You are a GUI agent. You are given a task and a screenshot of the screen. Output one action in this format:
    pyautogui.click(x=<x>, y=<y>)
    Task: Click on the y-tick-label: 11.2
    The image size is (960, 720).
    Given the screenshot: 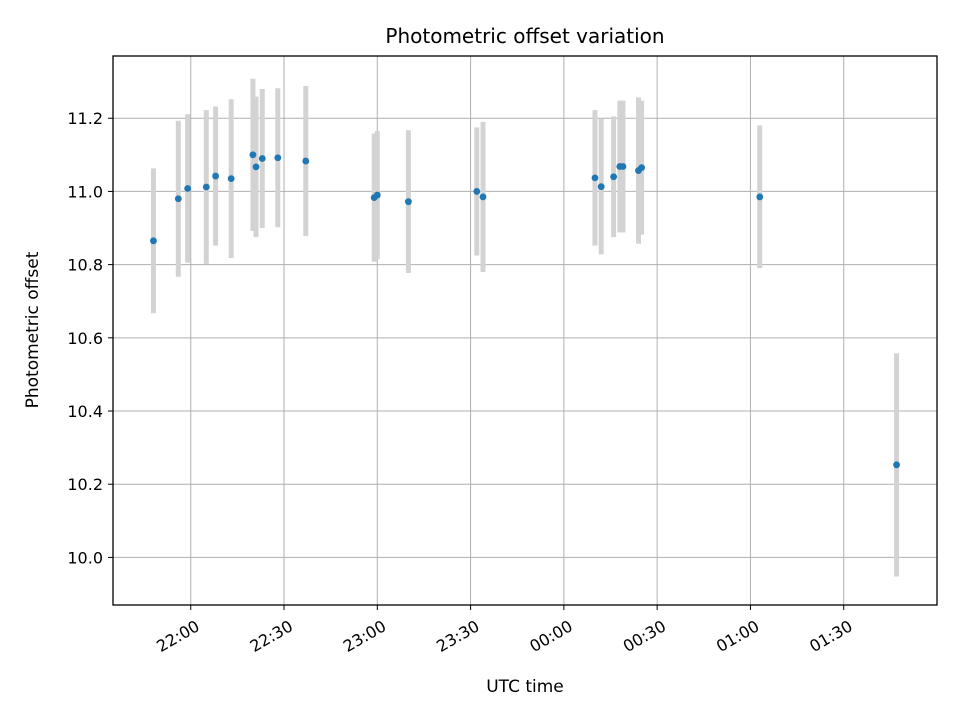 What is the action you would take?
    pyautogui.click(x=85, y=118)
    